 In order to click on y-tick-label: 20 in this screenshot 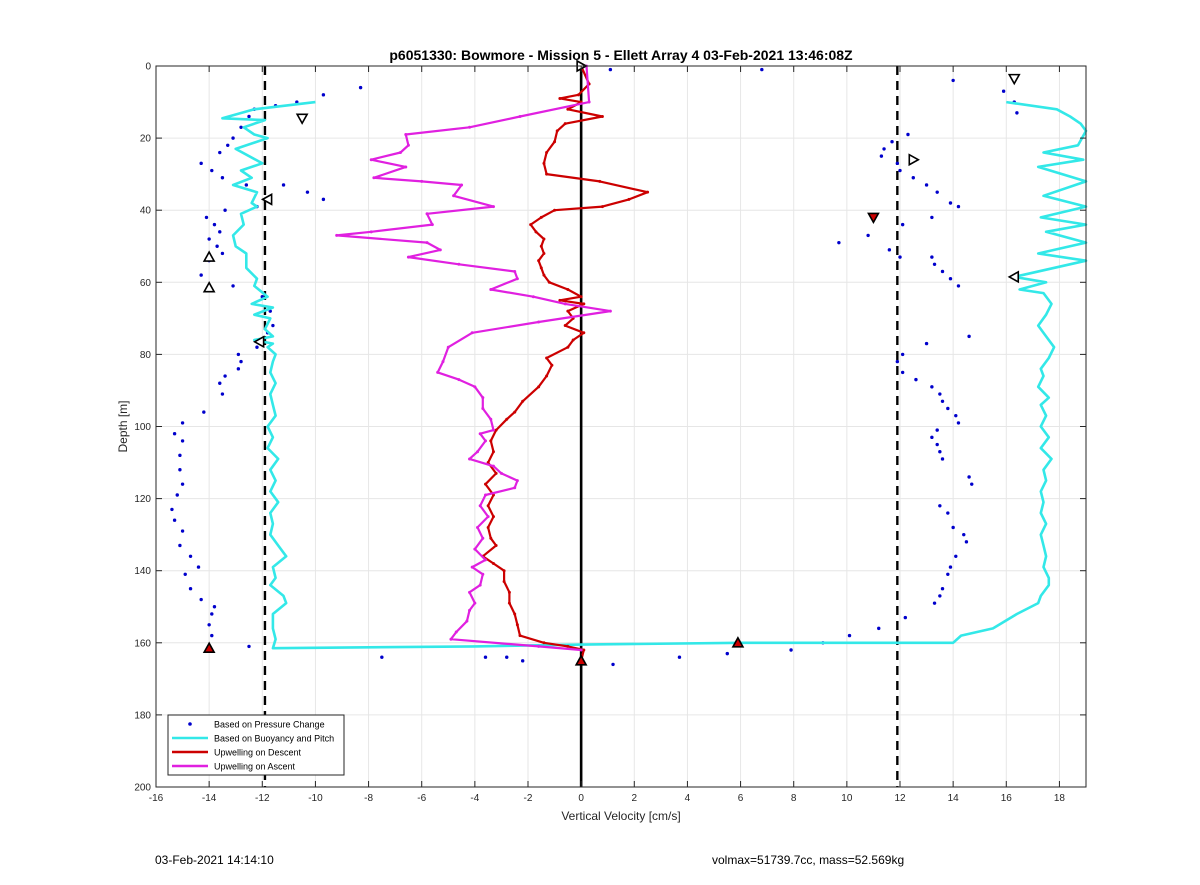, I will do `click(146, 139)`.